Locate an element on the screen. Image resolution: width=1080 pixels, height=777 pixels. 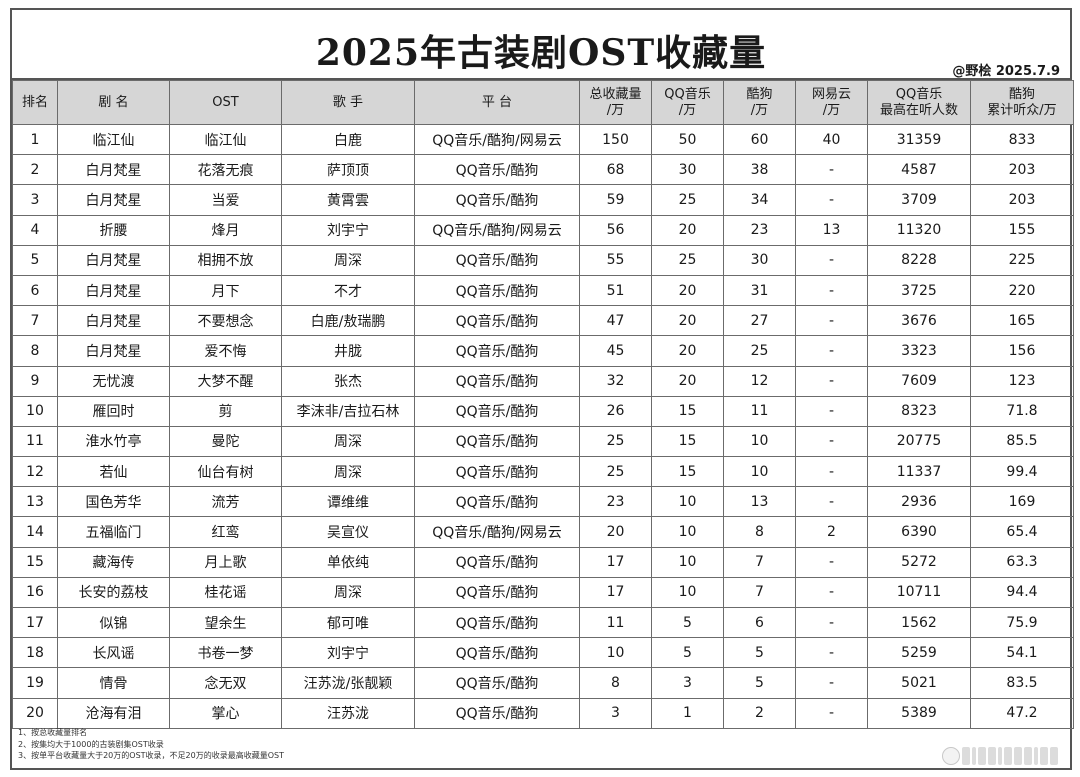
page-title: 2025年古装剧OST收藏量 is located at coordinates (541, 53).